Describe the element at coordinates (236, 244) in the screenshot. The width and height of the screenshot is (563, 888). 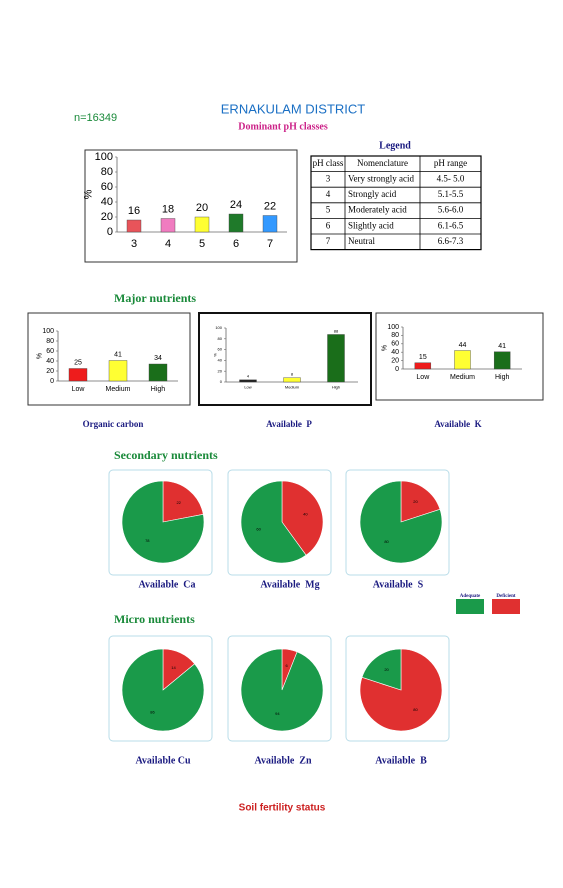
I see `x-tick-label: 6` at that location.